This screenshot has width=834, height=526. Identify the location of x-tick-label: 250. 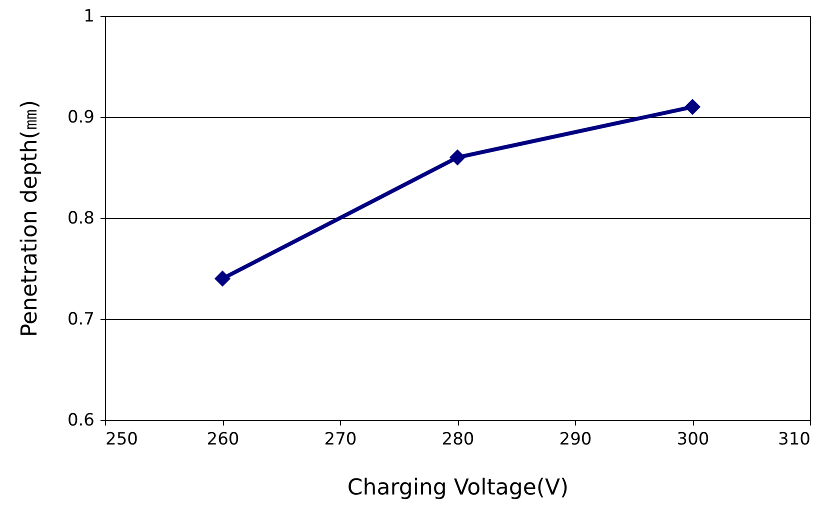
(122, 440).